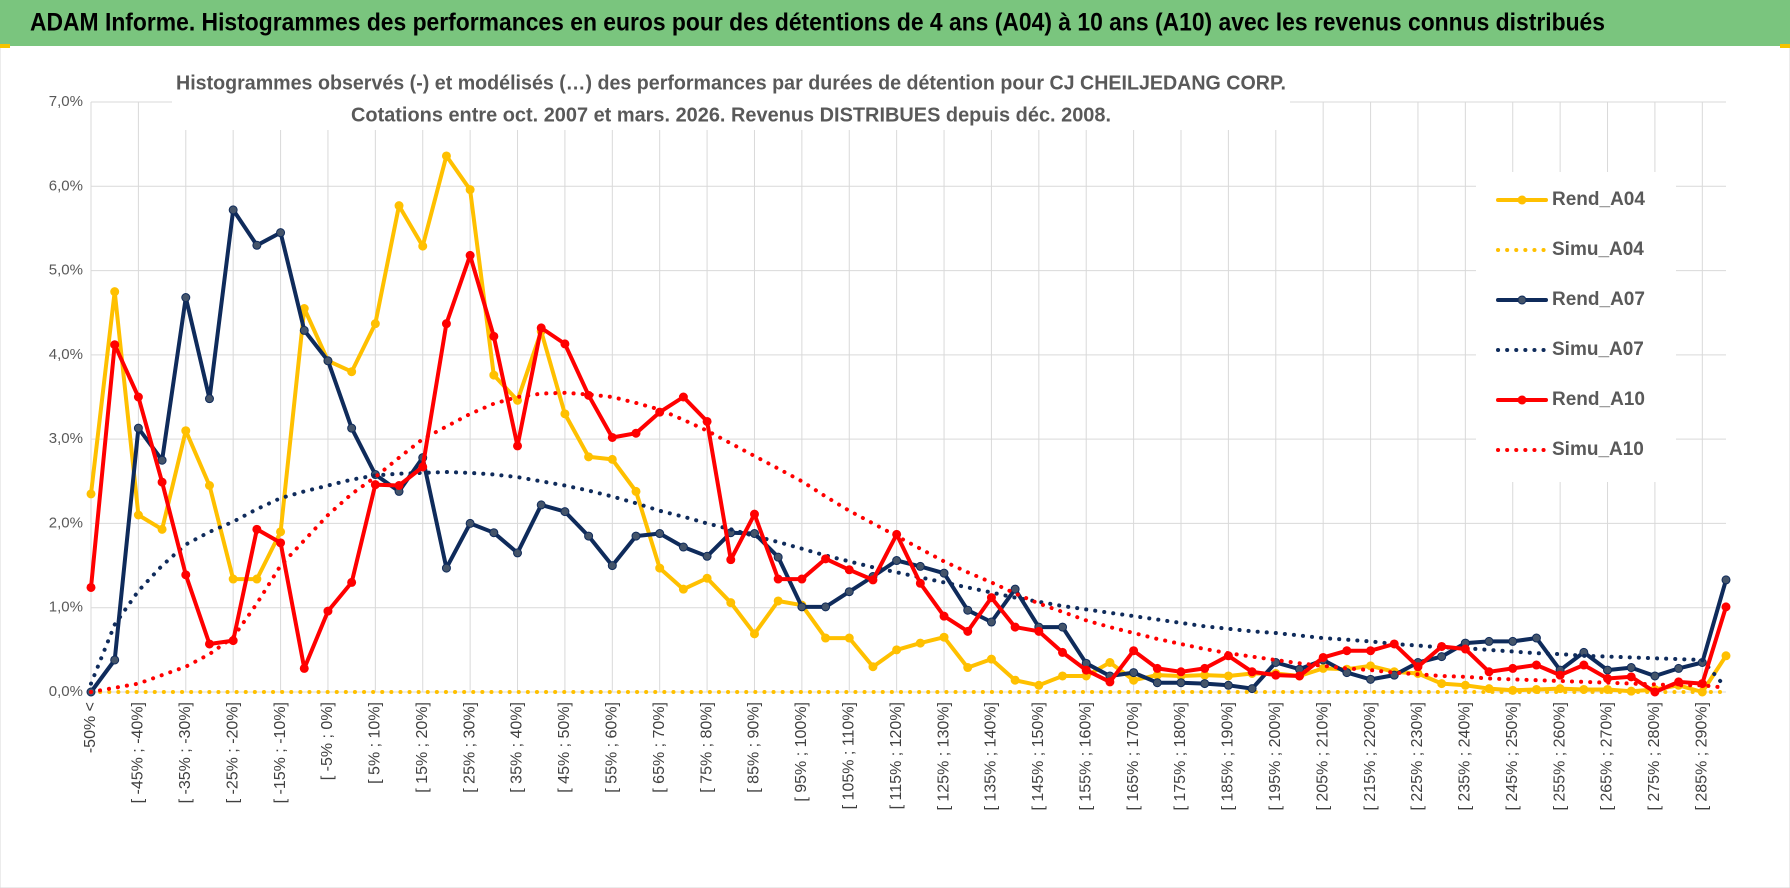 This screenshot has width=1790, height=888. Describe the element at coordinates (375, 743) in the screenshot. I see `x-tick-label: [ 5% ; 10%]` at that location.